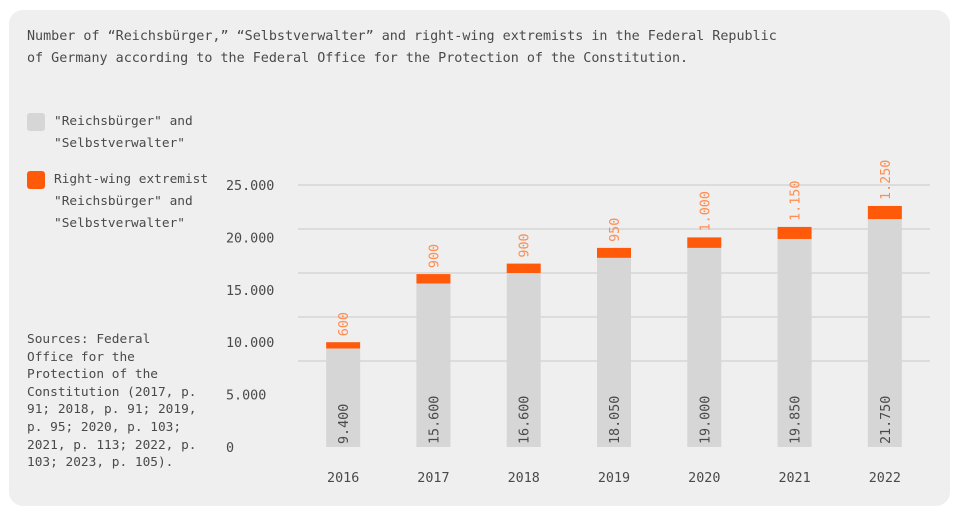 The width and height of the screenshot is (960, 526). I want to click on data-label-base: 18.050, so click(615, 420).